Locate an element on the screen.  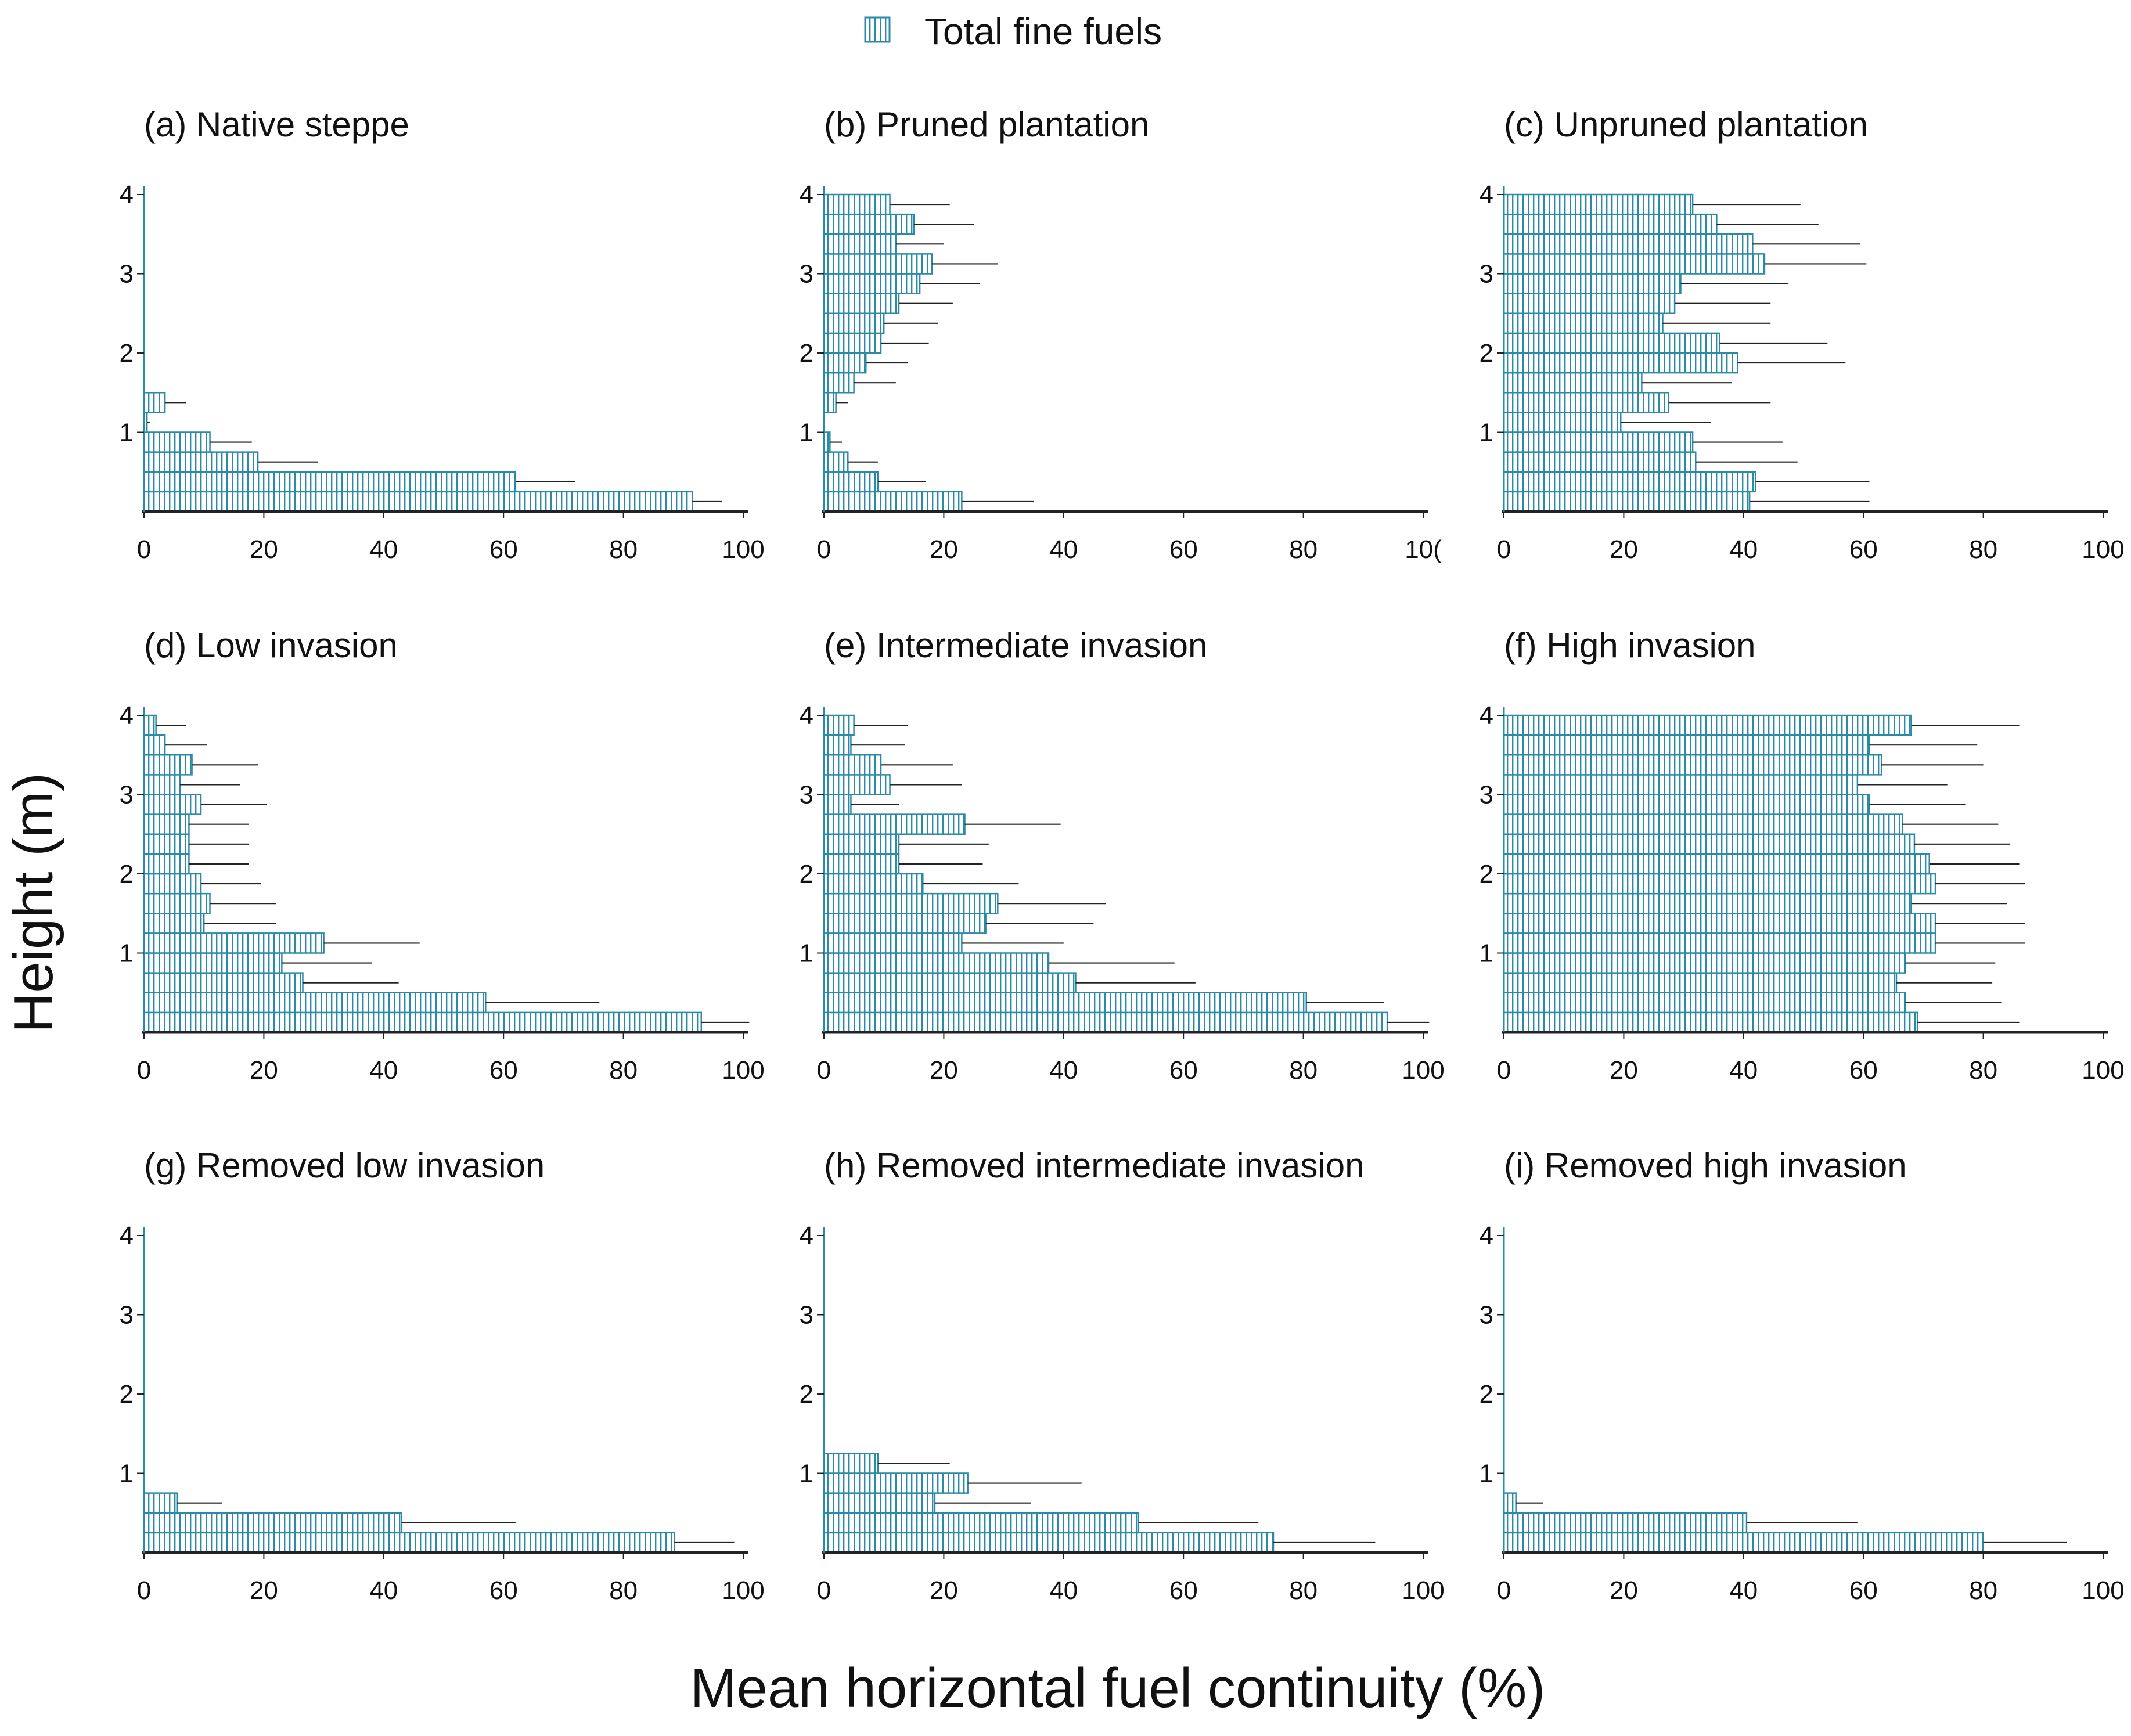
panel-title: (h) Removed intermediate invasion is located at coordinates (1094, 1165).